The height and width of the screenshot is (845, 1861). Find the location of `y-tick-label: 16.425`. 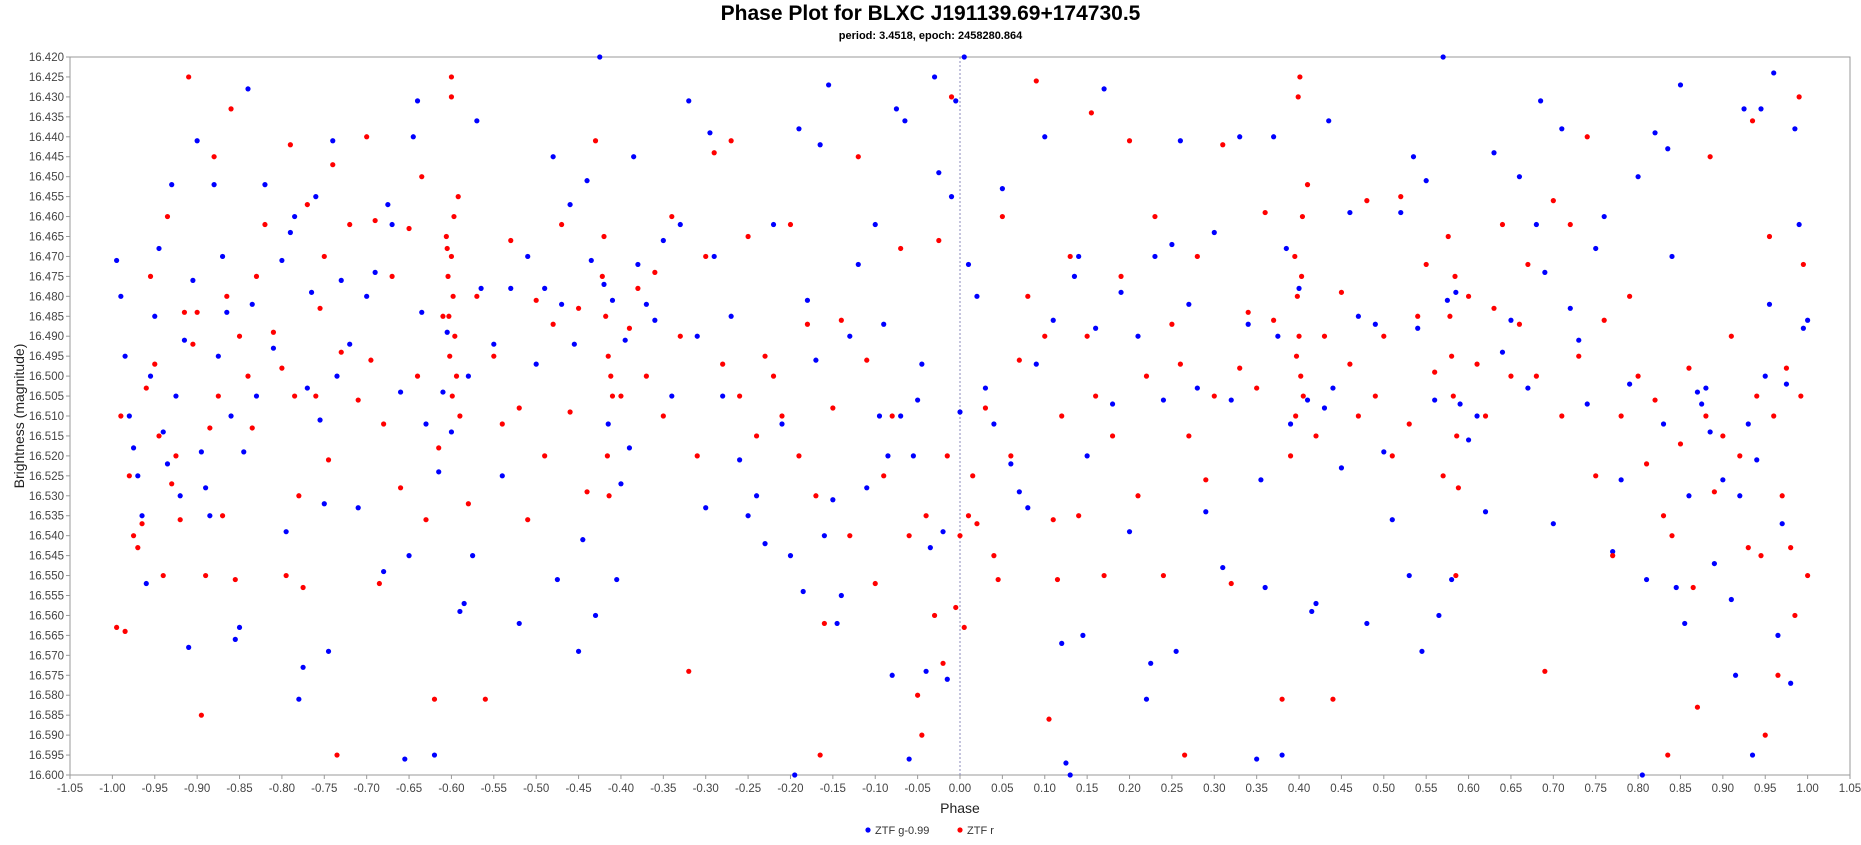

y-tick-label: 16.425 is located at coordinates (46, 78).